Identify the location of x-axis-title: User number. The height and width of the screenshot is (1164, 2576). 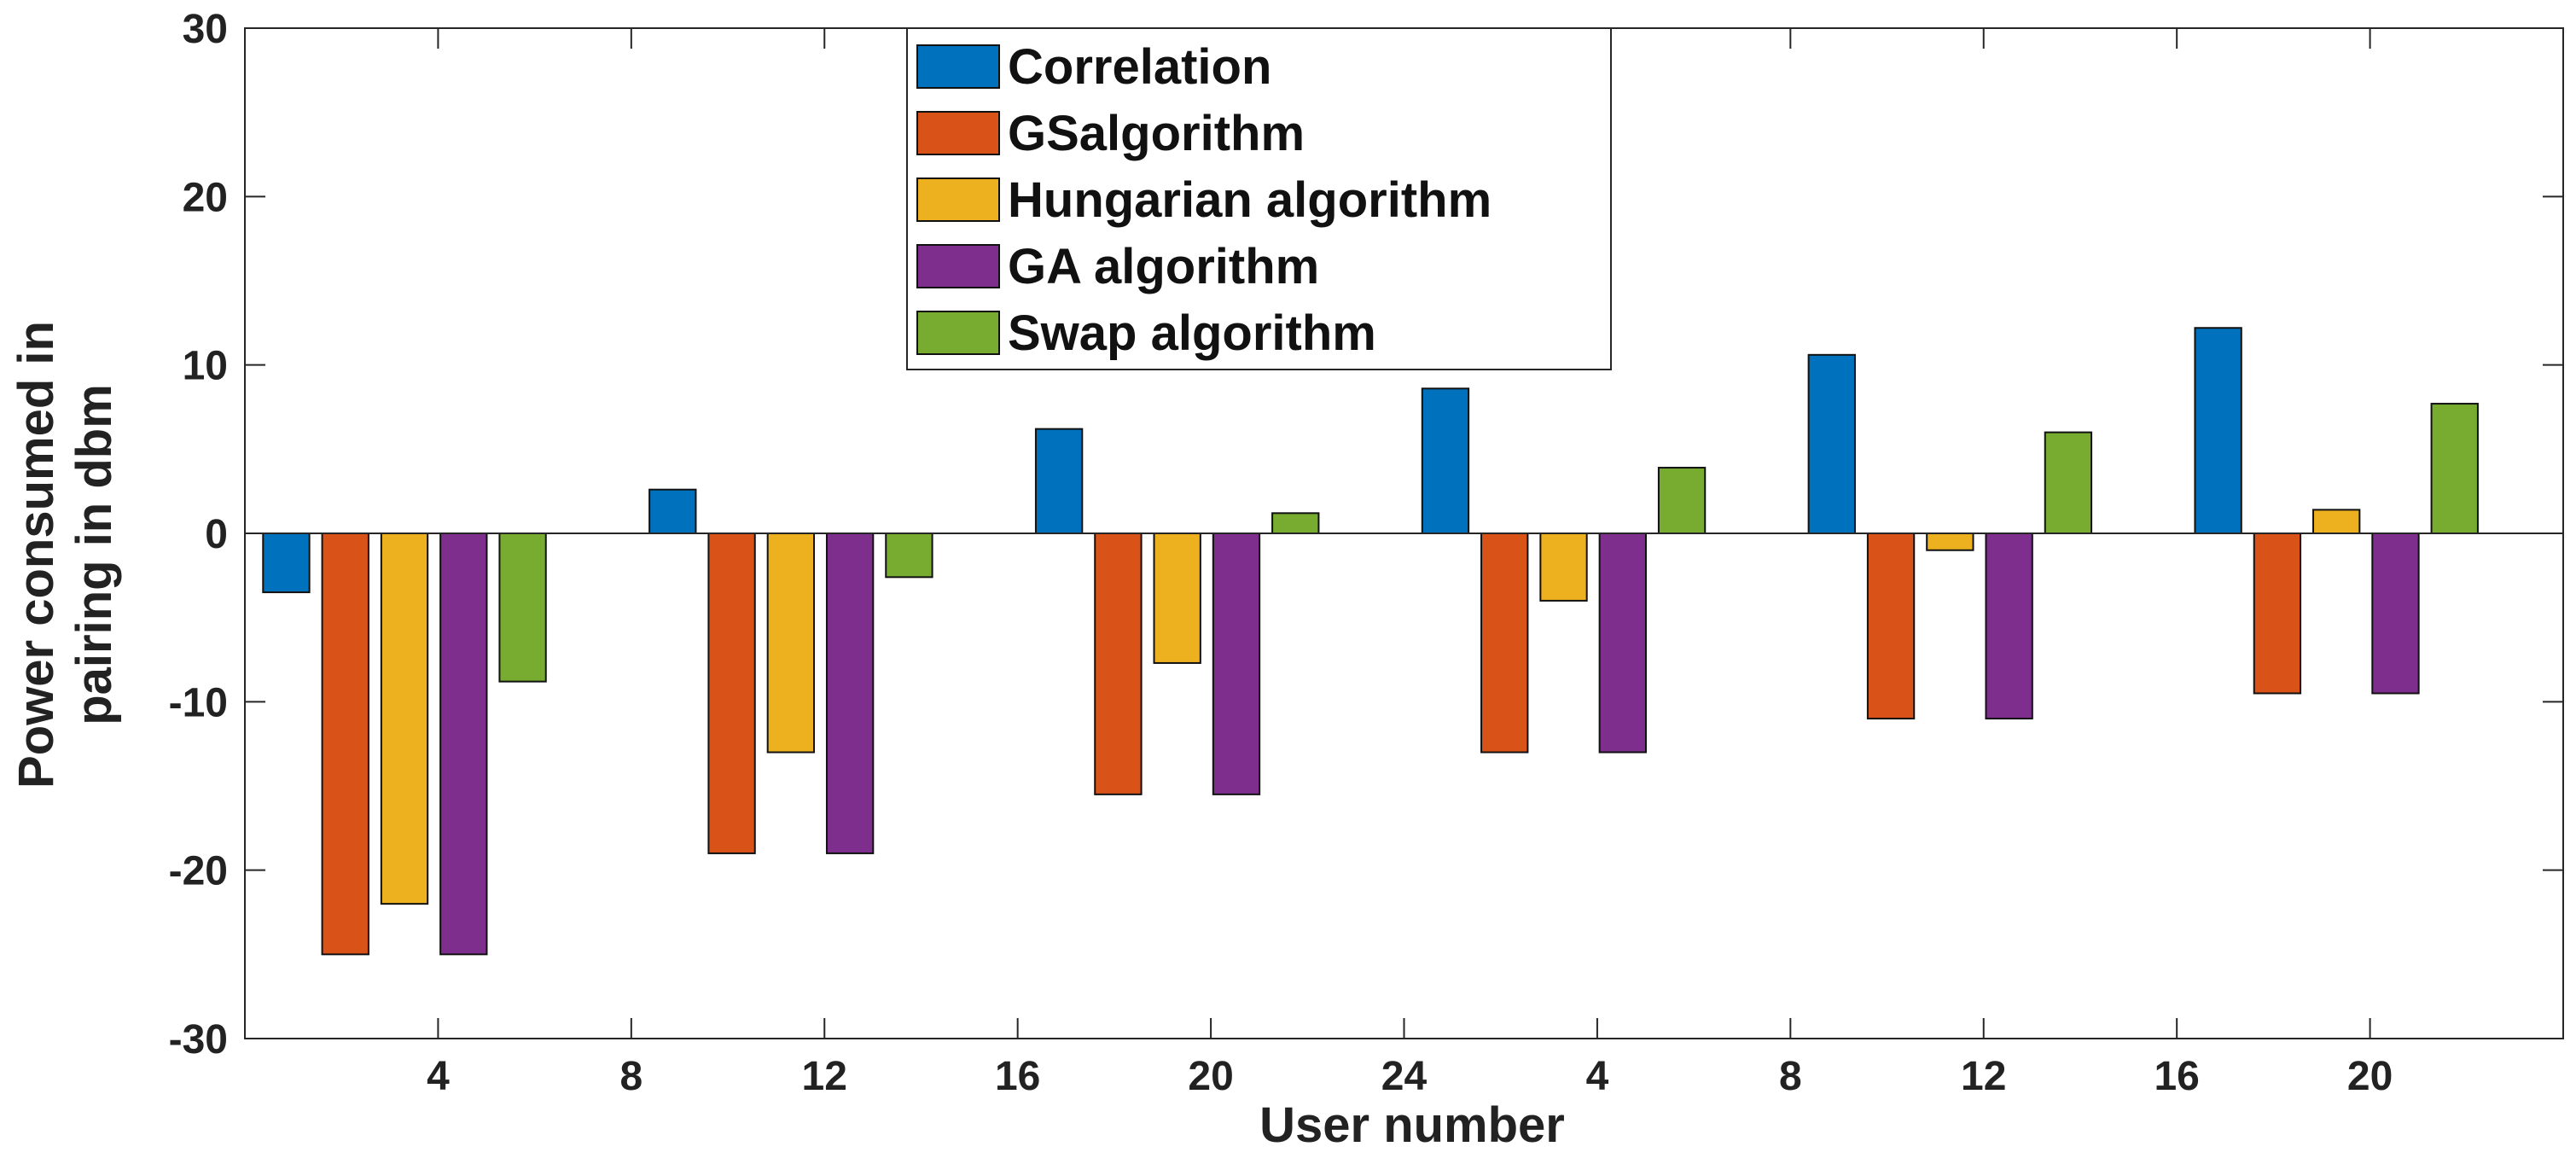
(1412, 1125).